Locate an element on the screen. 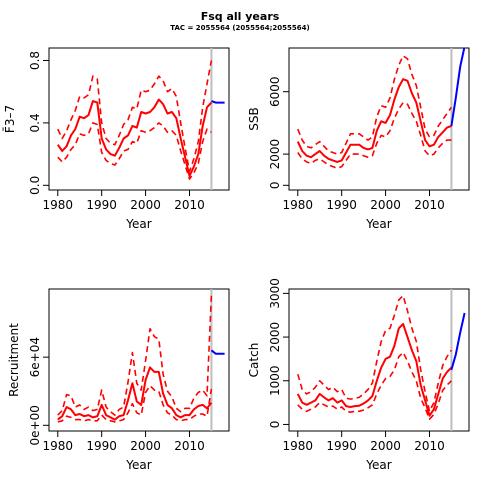 This screenshot has width=480, height=480. y-tick-label: 0e+00 is located at coordinates (35, 425).